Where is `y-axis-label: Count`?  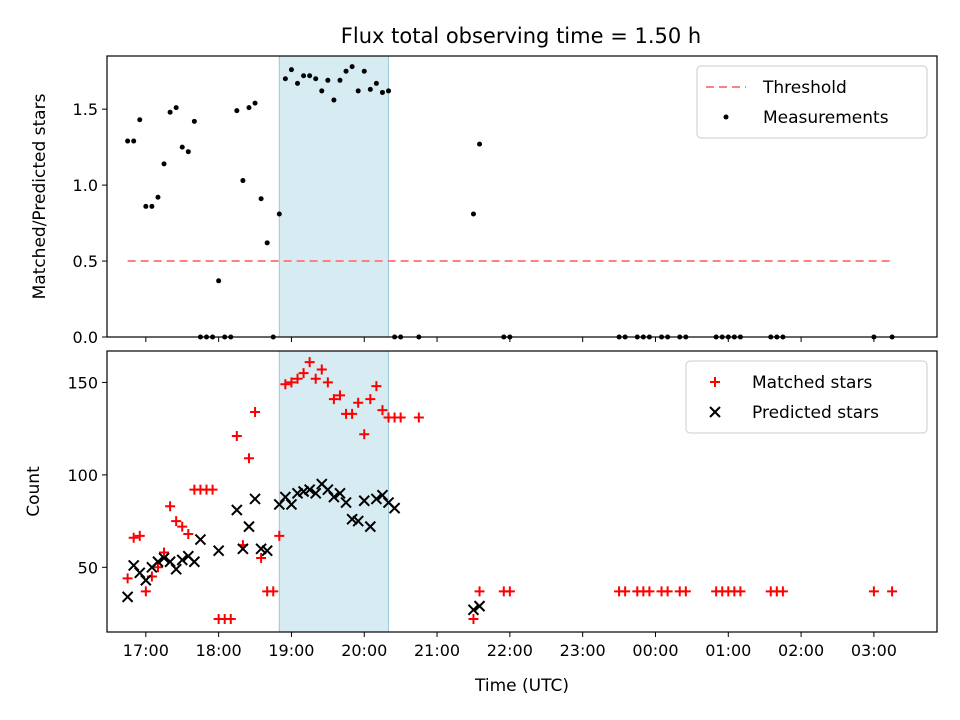
y-axis-label: Count is located at coordinates (34, 491).